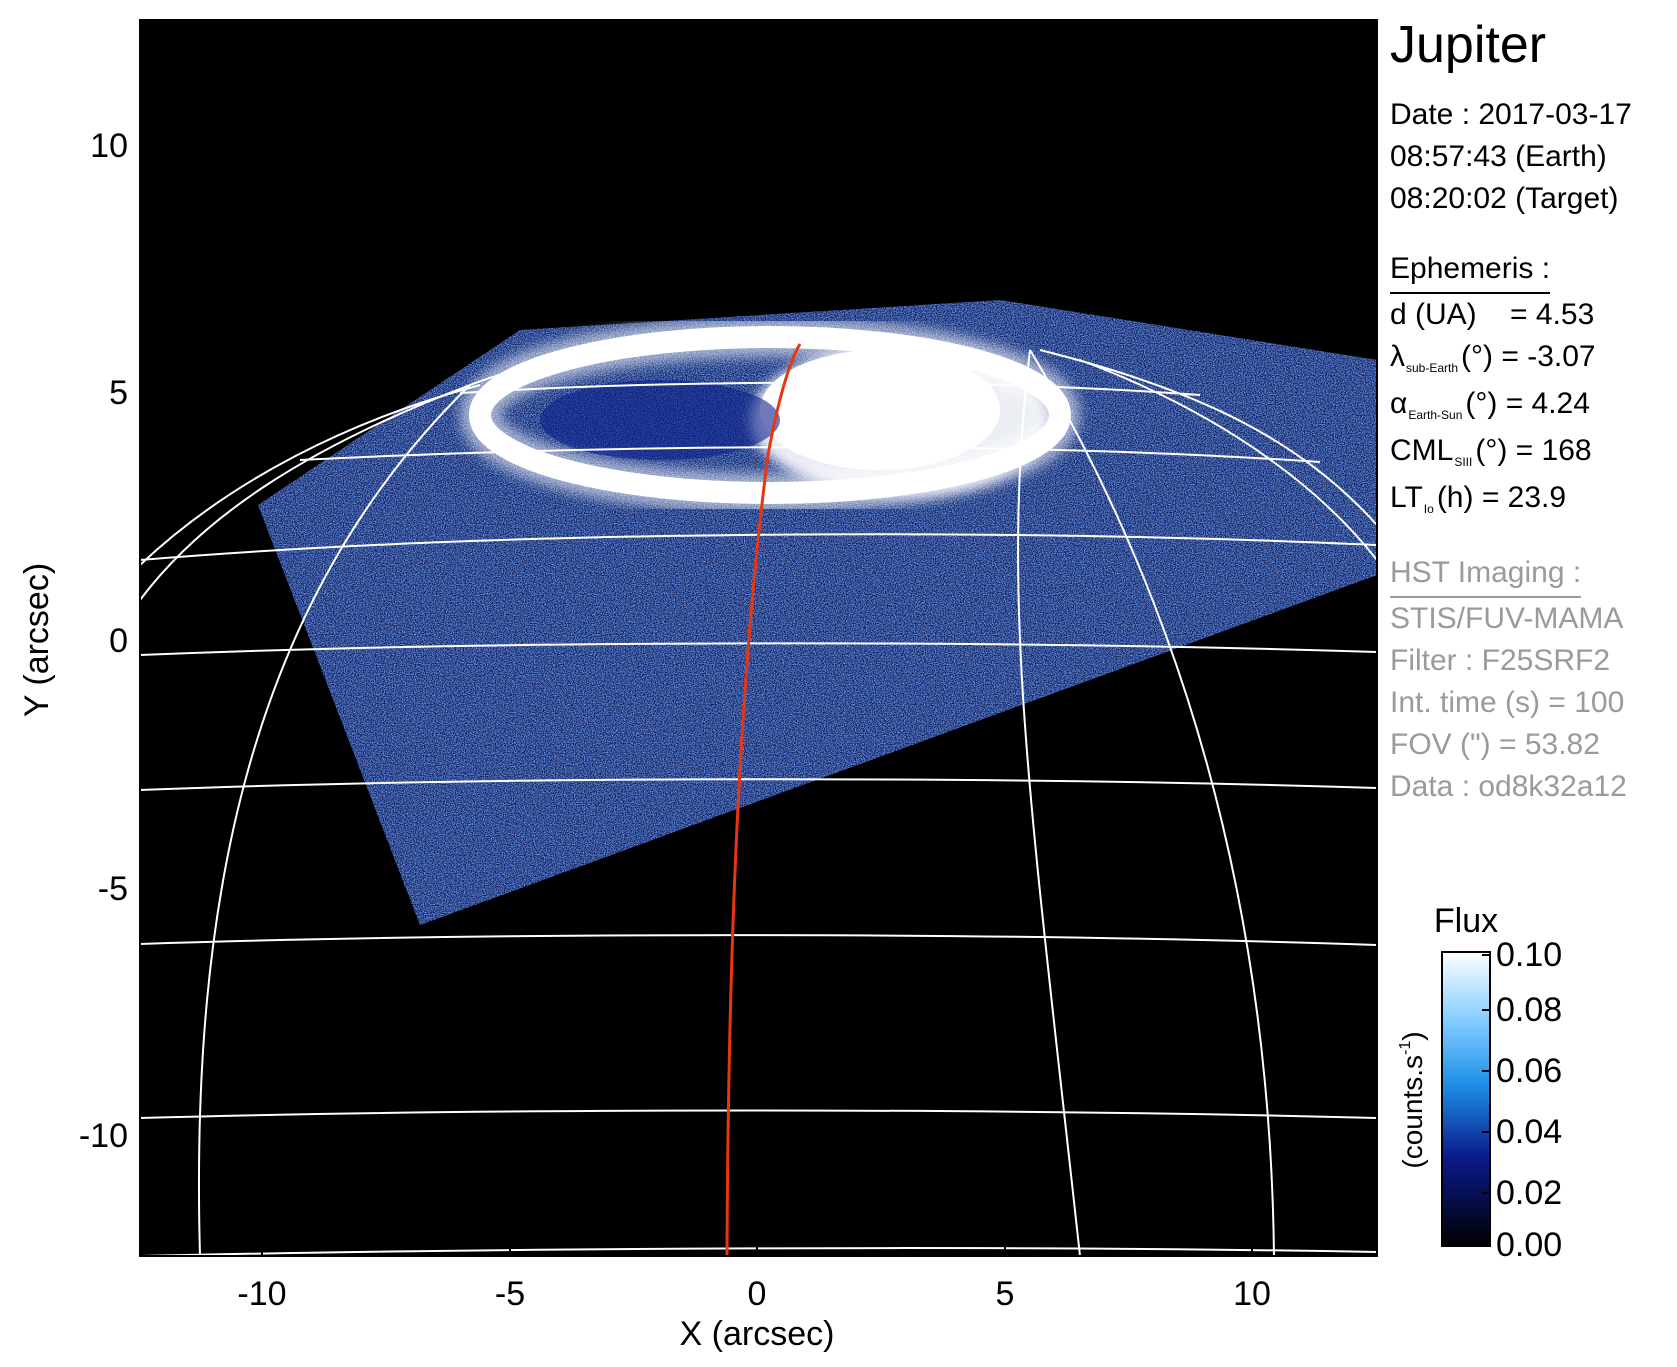 The height and width of the screenshot is (1367, 1677). Describe the element at coordinates (1491, 451) in the screenshot. I see `cml-line: CMLSIII (°) = 168` at that location.